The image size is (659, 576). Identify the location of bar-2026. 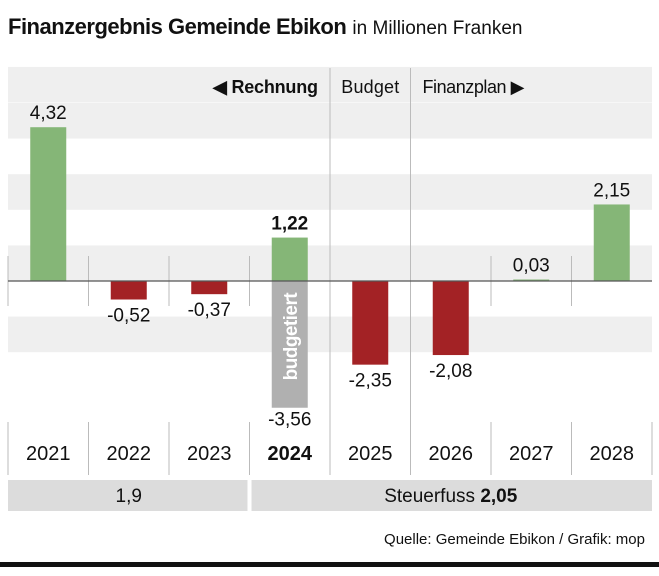
(450, 318).